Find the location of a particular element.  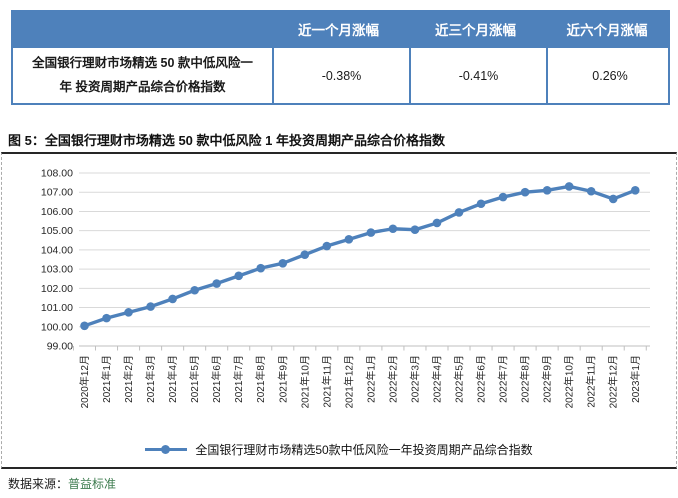

svg-text: 2022年8月 is located at coordinates (525, 379).